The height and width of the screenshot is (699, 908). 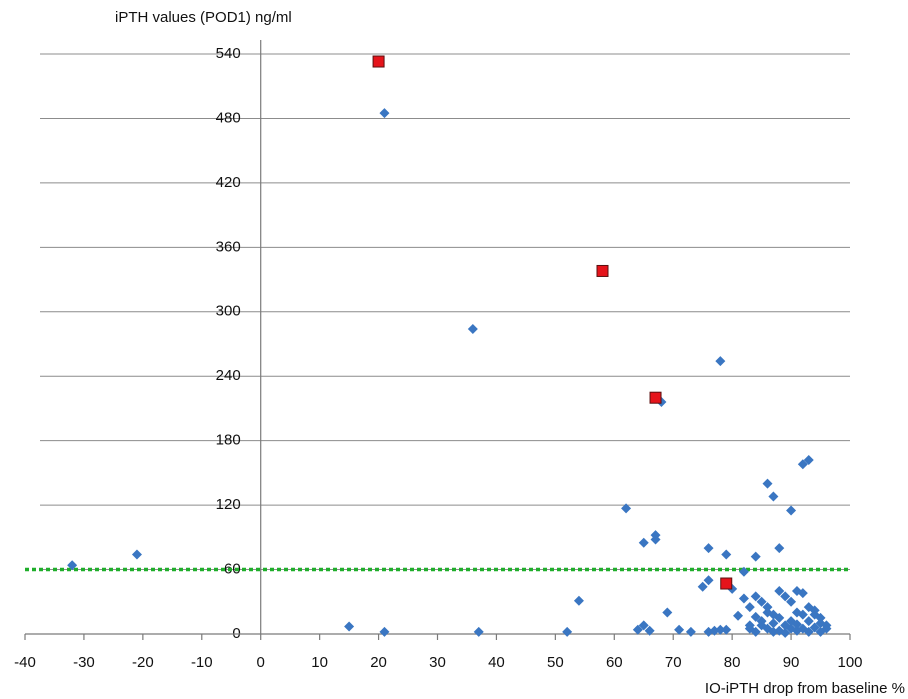 What do you see at coordinates (232, 569) in the screenshot?
I see `y-tick-label: 60` at bounding box center [232, 569].